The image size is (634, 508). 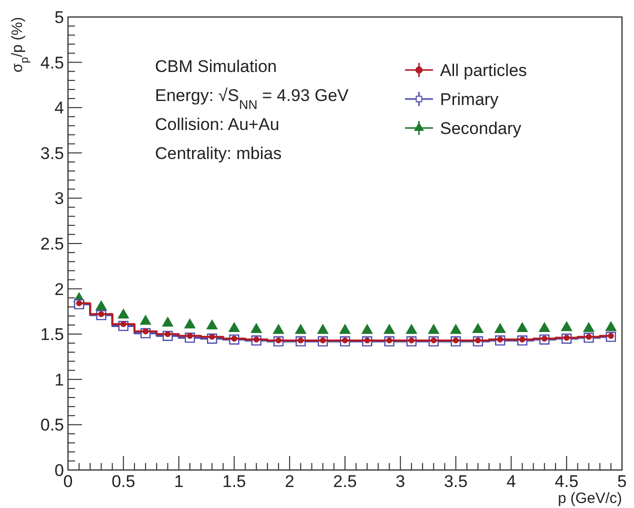 What do you see at coordinates (218, 153) in the screenshot?
I see `annotation: Centrality: mbias` at bounding box center [218, 153].